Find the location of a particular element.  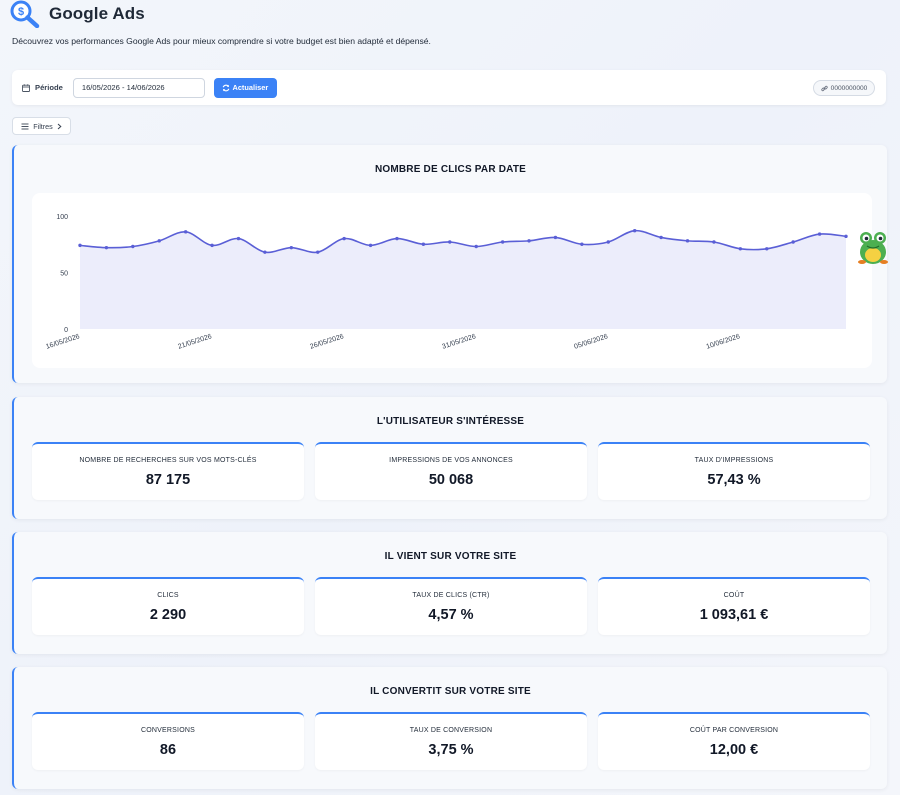

x-tick-label: 21/05/2026 is located at coordinates (195, 342).